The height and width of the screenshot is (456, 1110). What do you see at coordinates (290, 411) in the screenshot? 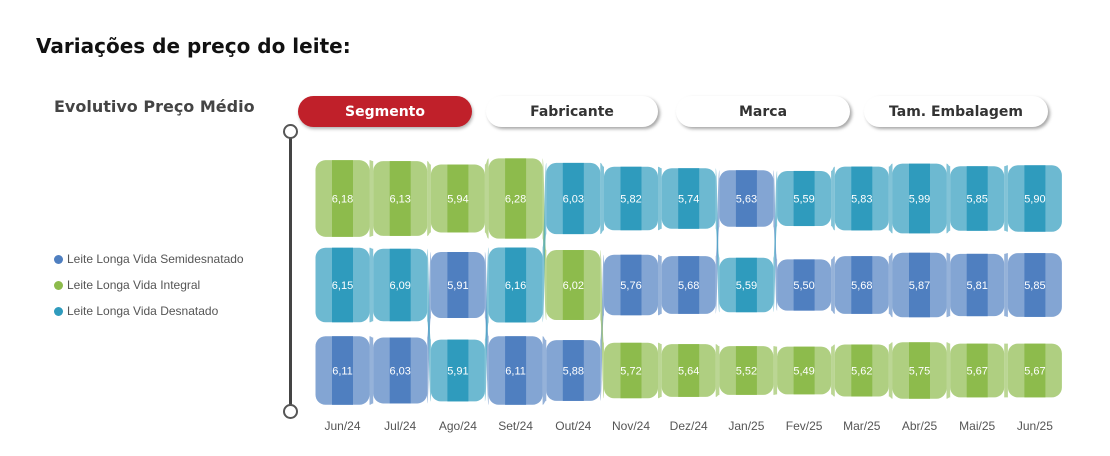
I see `time-slider-end-handle` at bounding box center [290, 411].